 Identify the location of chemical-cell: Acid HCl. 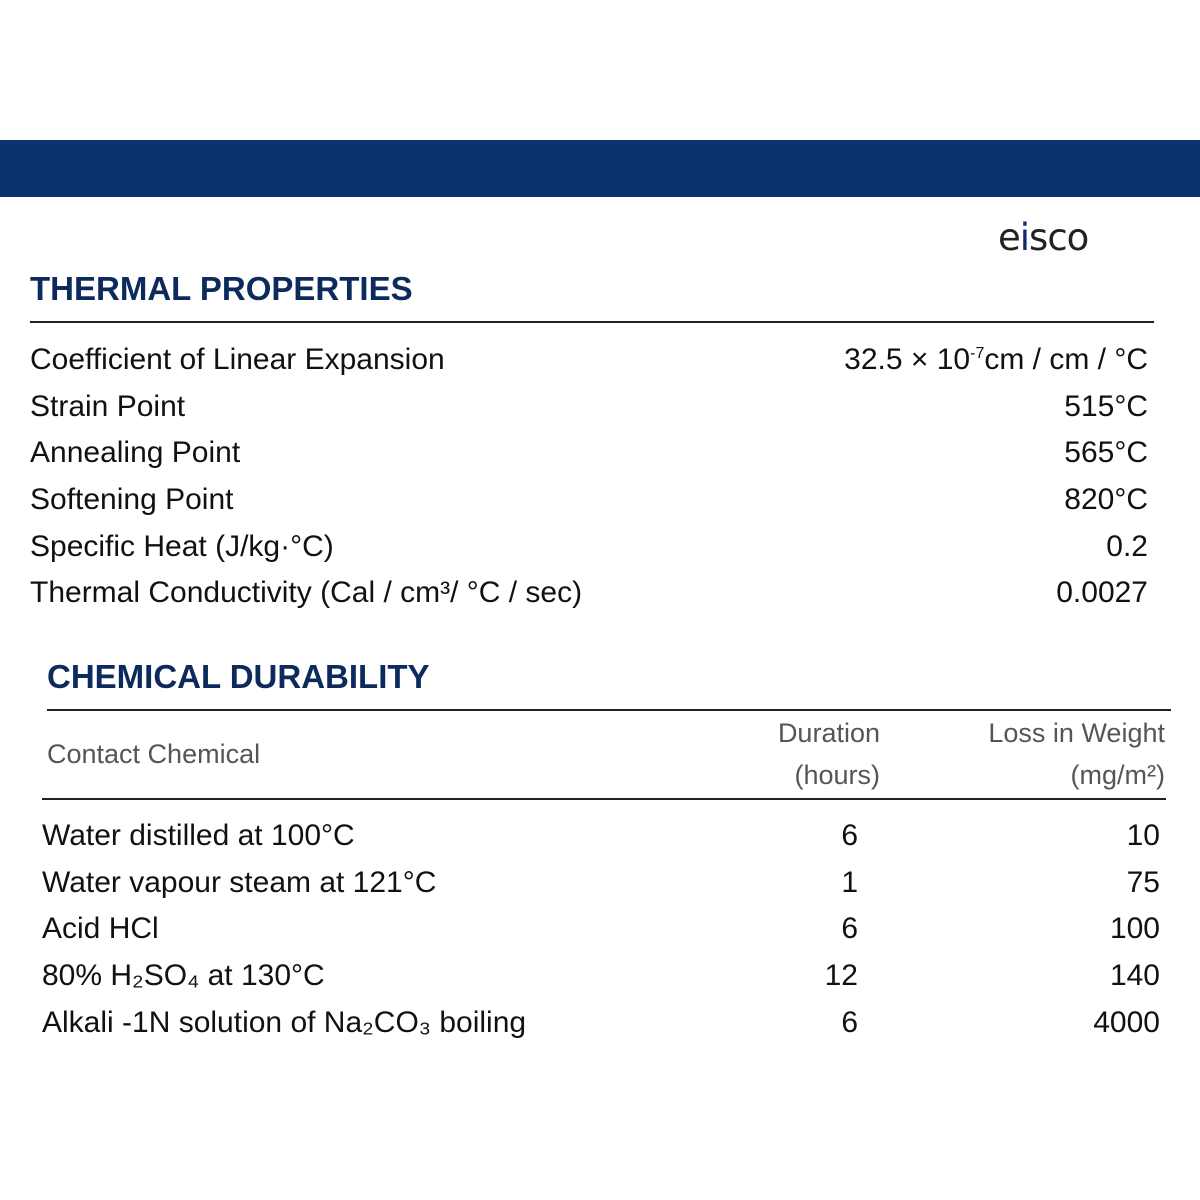
(100, 929).